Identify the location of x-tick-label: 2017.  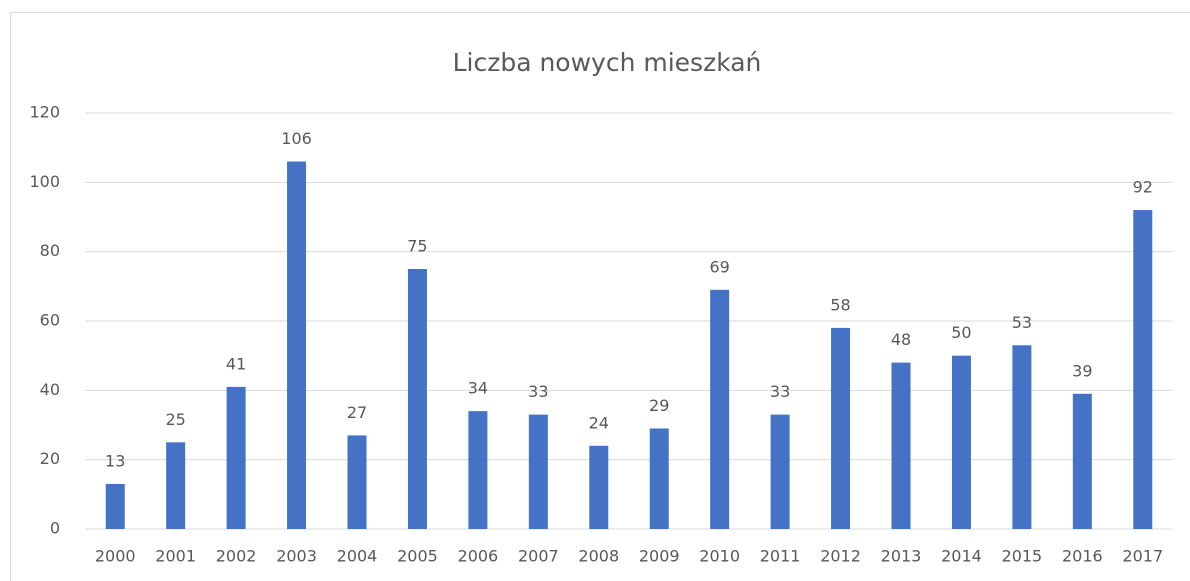
(1142, 556).